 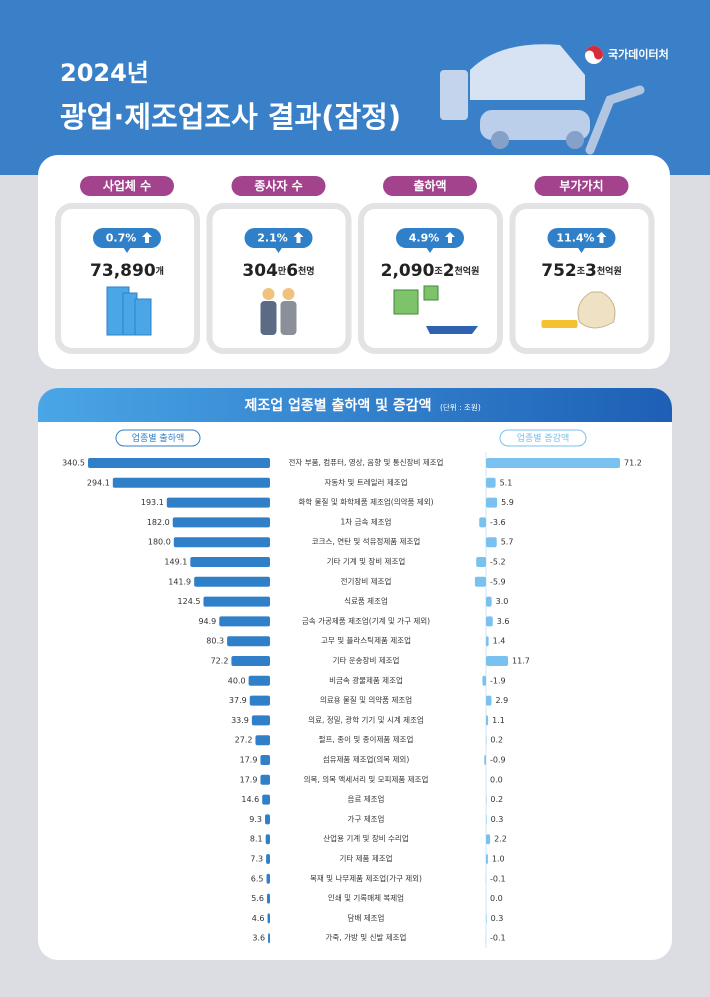 I want to click on value-label: 27.2, so click(x=244, y=740).